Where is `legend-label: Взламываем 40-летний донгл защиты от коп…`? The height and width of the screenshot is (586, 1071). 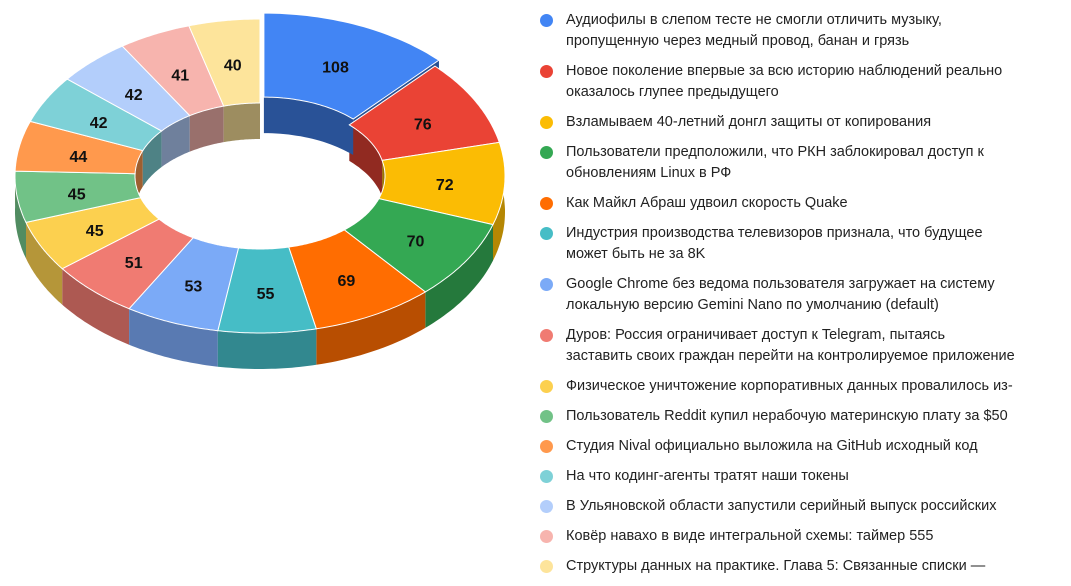
legend-label: Взламываем 40-летний донгл защиты от коп… is located at coordinates (749, 122).